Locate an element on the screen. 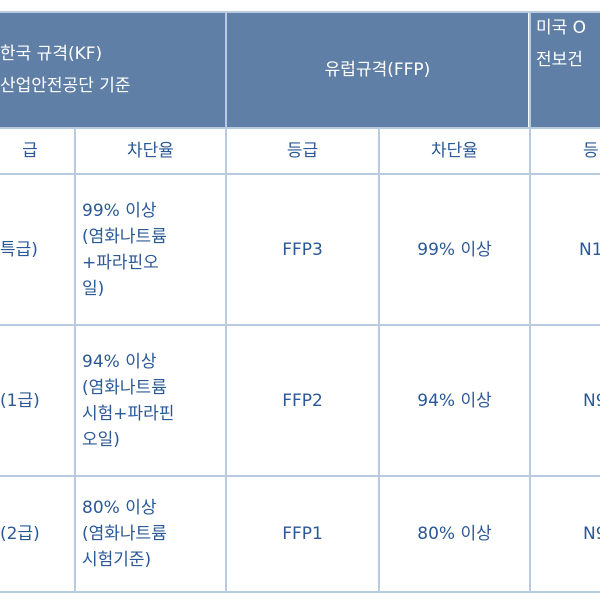  header-us-standard: 미국 O 전보건 is located at coordinates (565, 69).